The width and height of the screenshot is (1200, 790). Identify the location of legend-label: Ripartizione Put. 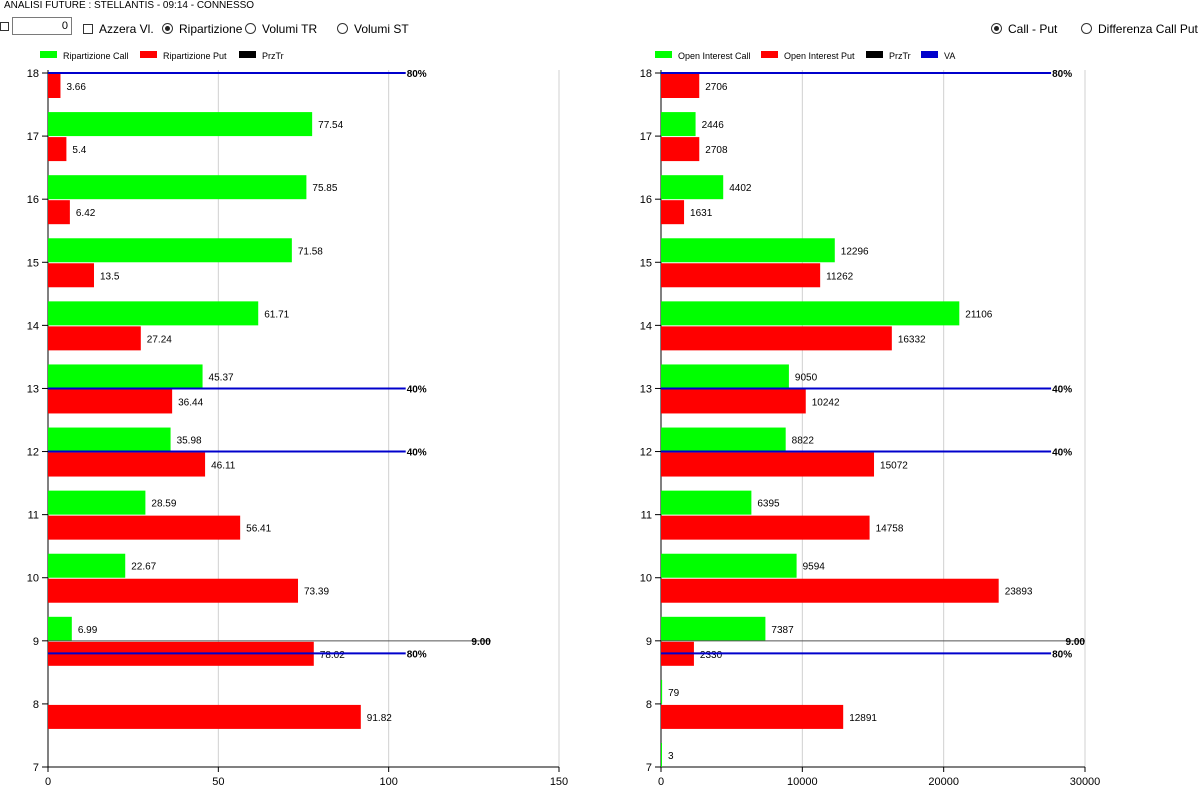
(195, 56).